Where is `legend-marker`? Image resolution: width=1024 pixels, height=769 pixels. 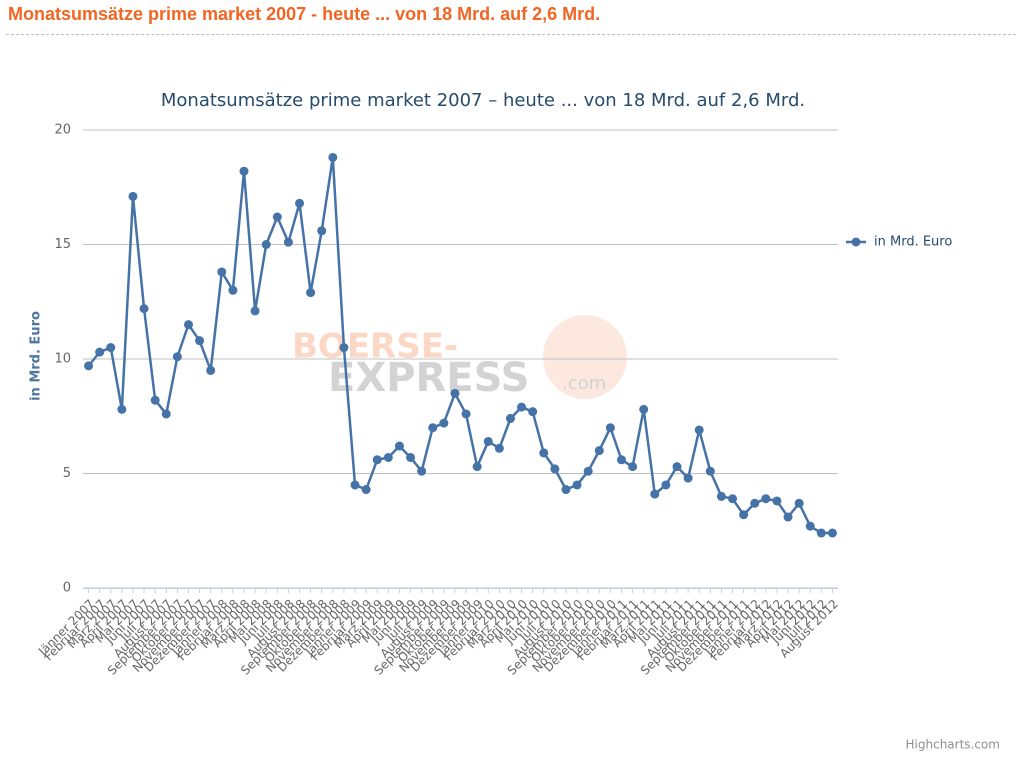
legend-marker is located at coordinates (856, 242).